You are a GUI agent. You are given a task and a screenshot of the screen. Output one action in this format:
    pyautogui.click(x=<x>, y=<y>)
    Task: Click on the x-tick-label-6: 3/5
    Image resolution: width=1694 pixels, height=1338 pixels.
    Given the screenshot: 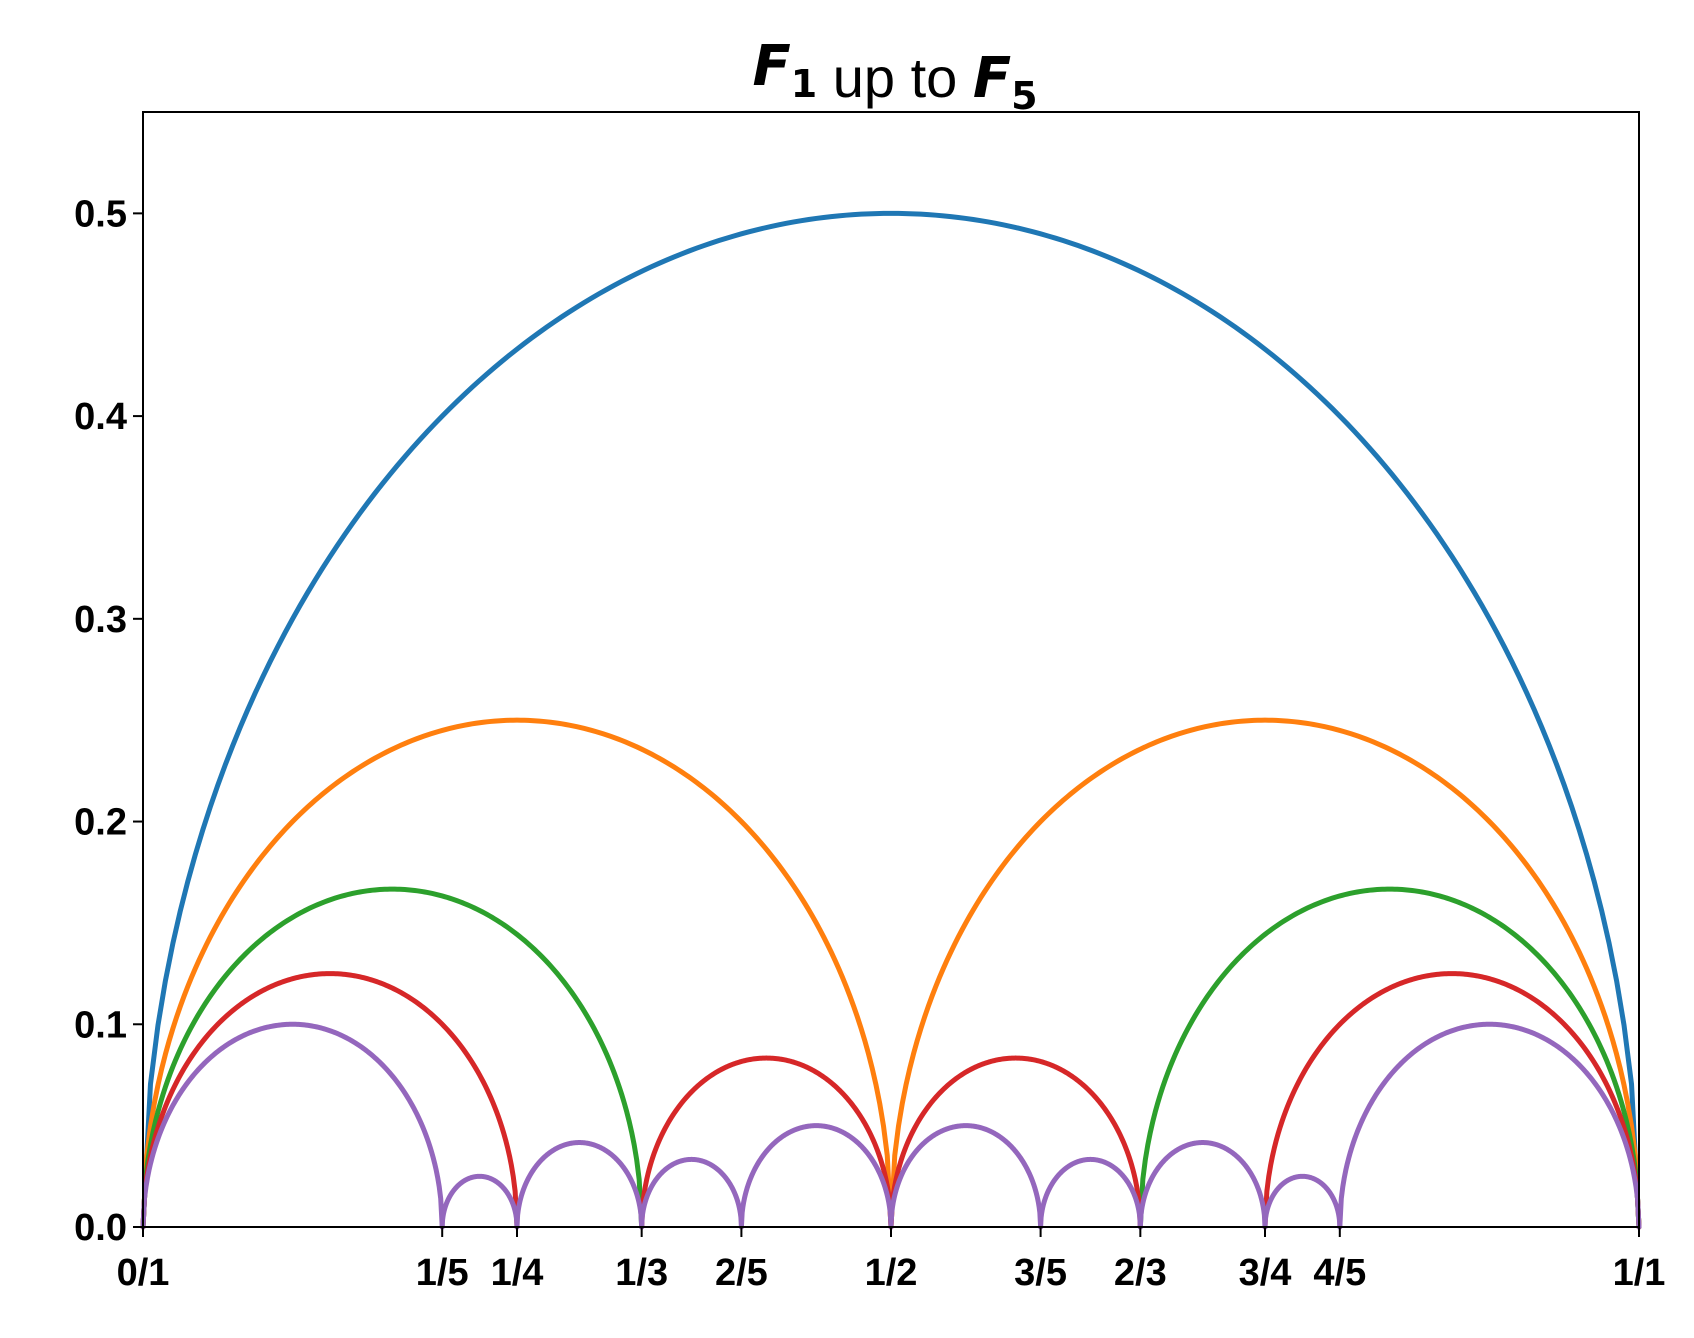 What is the action you would take?
    pyautogui.click(x=1040, y=1273)
    